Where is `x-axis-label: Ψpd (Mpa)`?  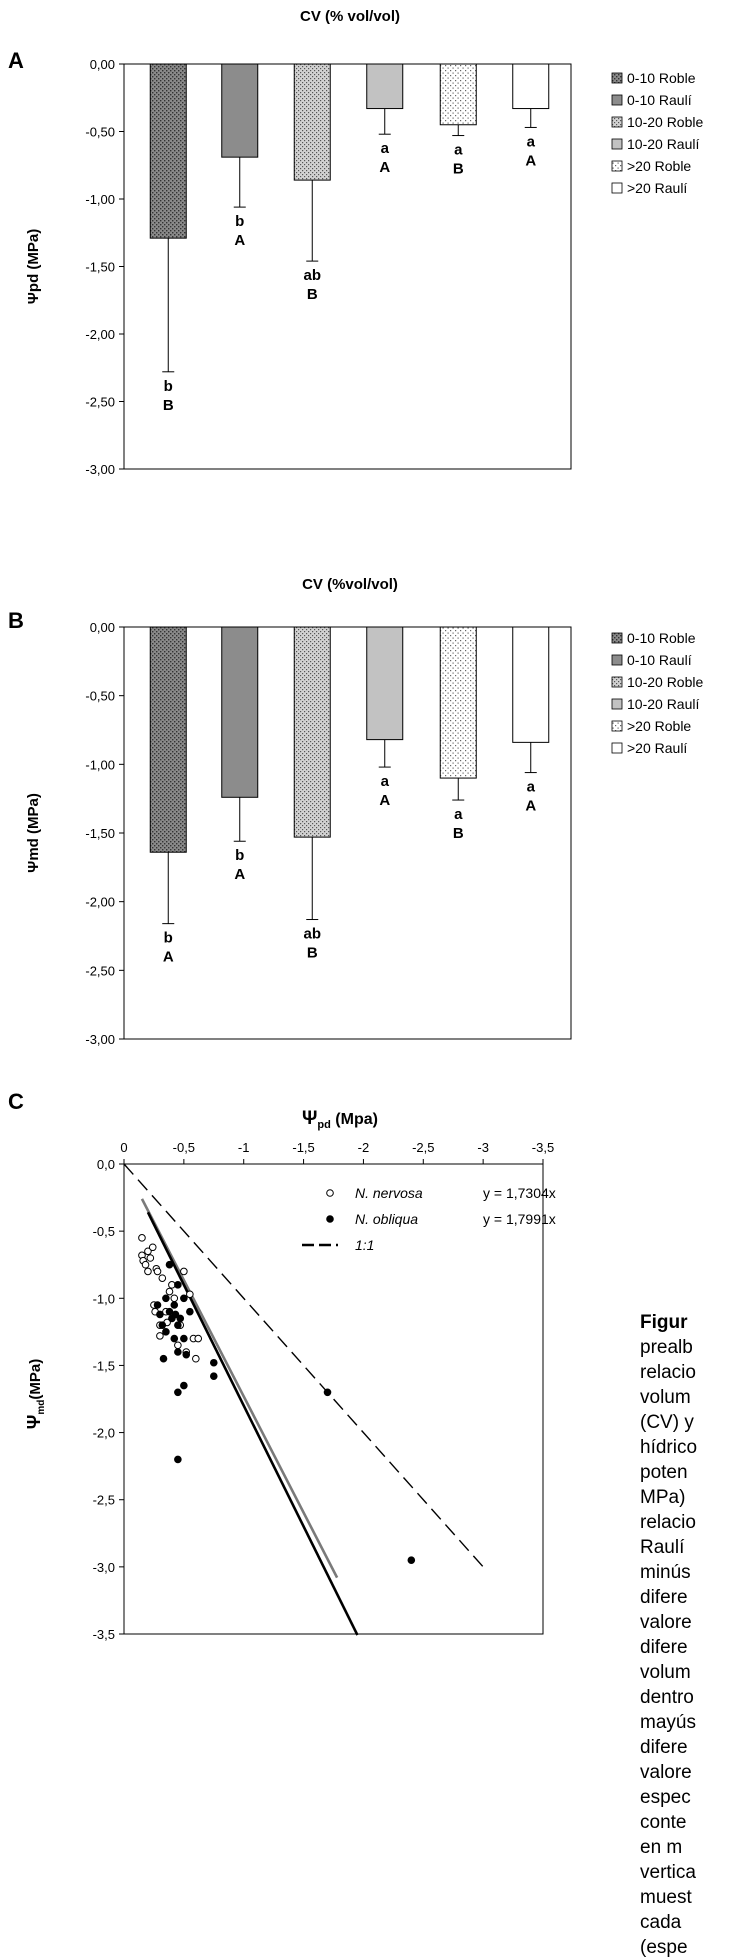 x-axis-label: Ψpd (Mpa) is located at coordinates (340, 1119).